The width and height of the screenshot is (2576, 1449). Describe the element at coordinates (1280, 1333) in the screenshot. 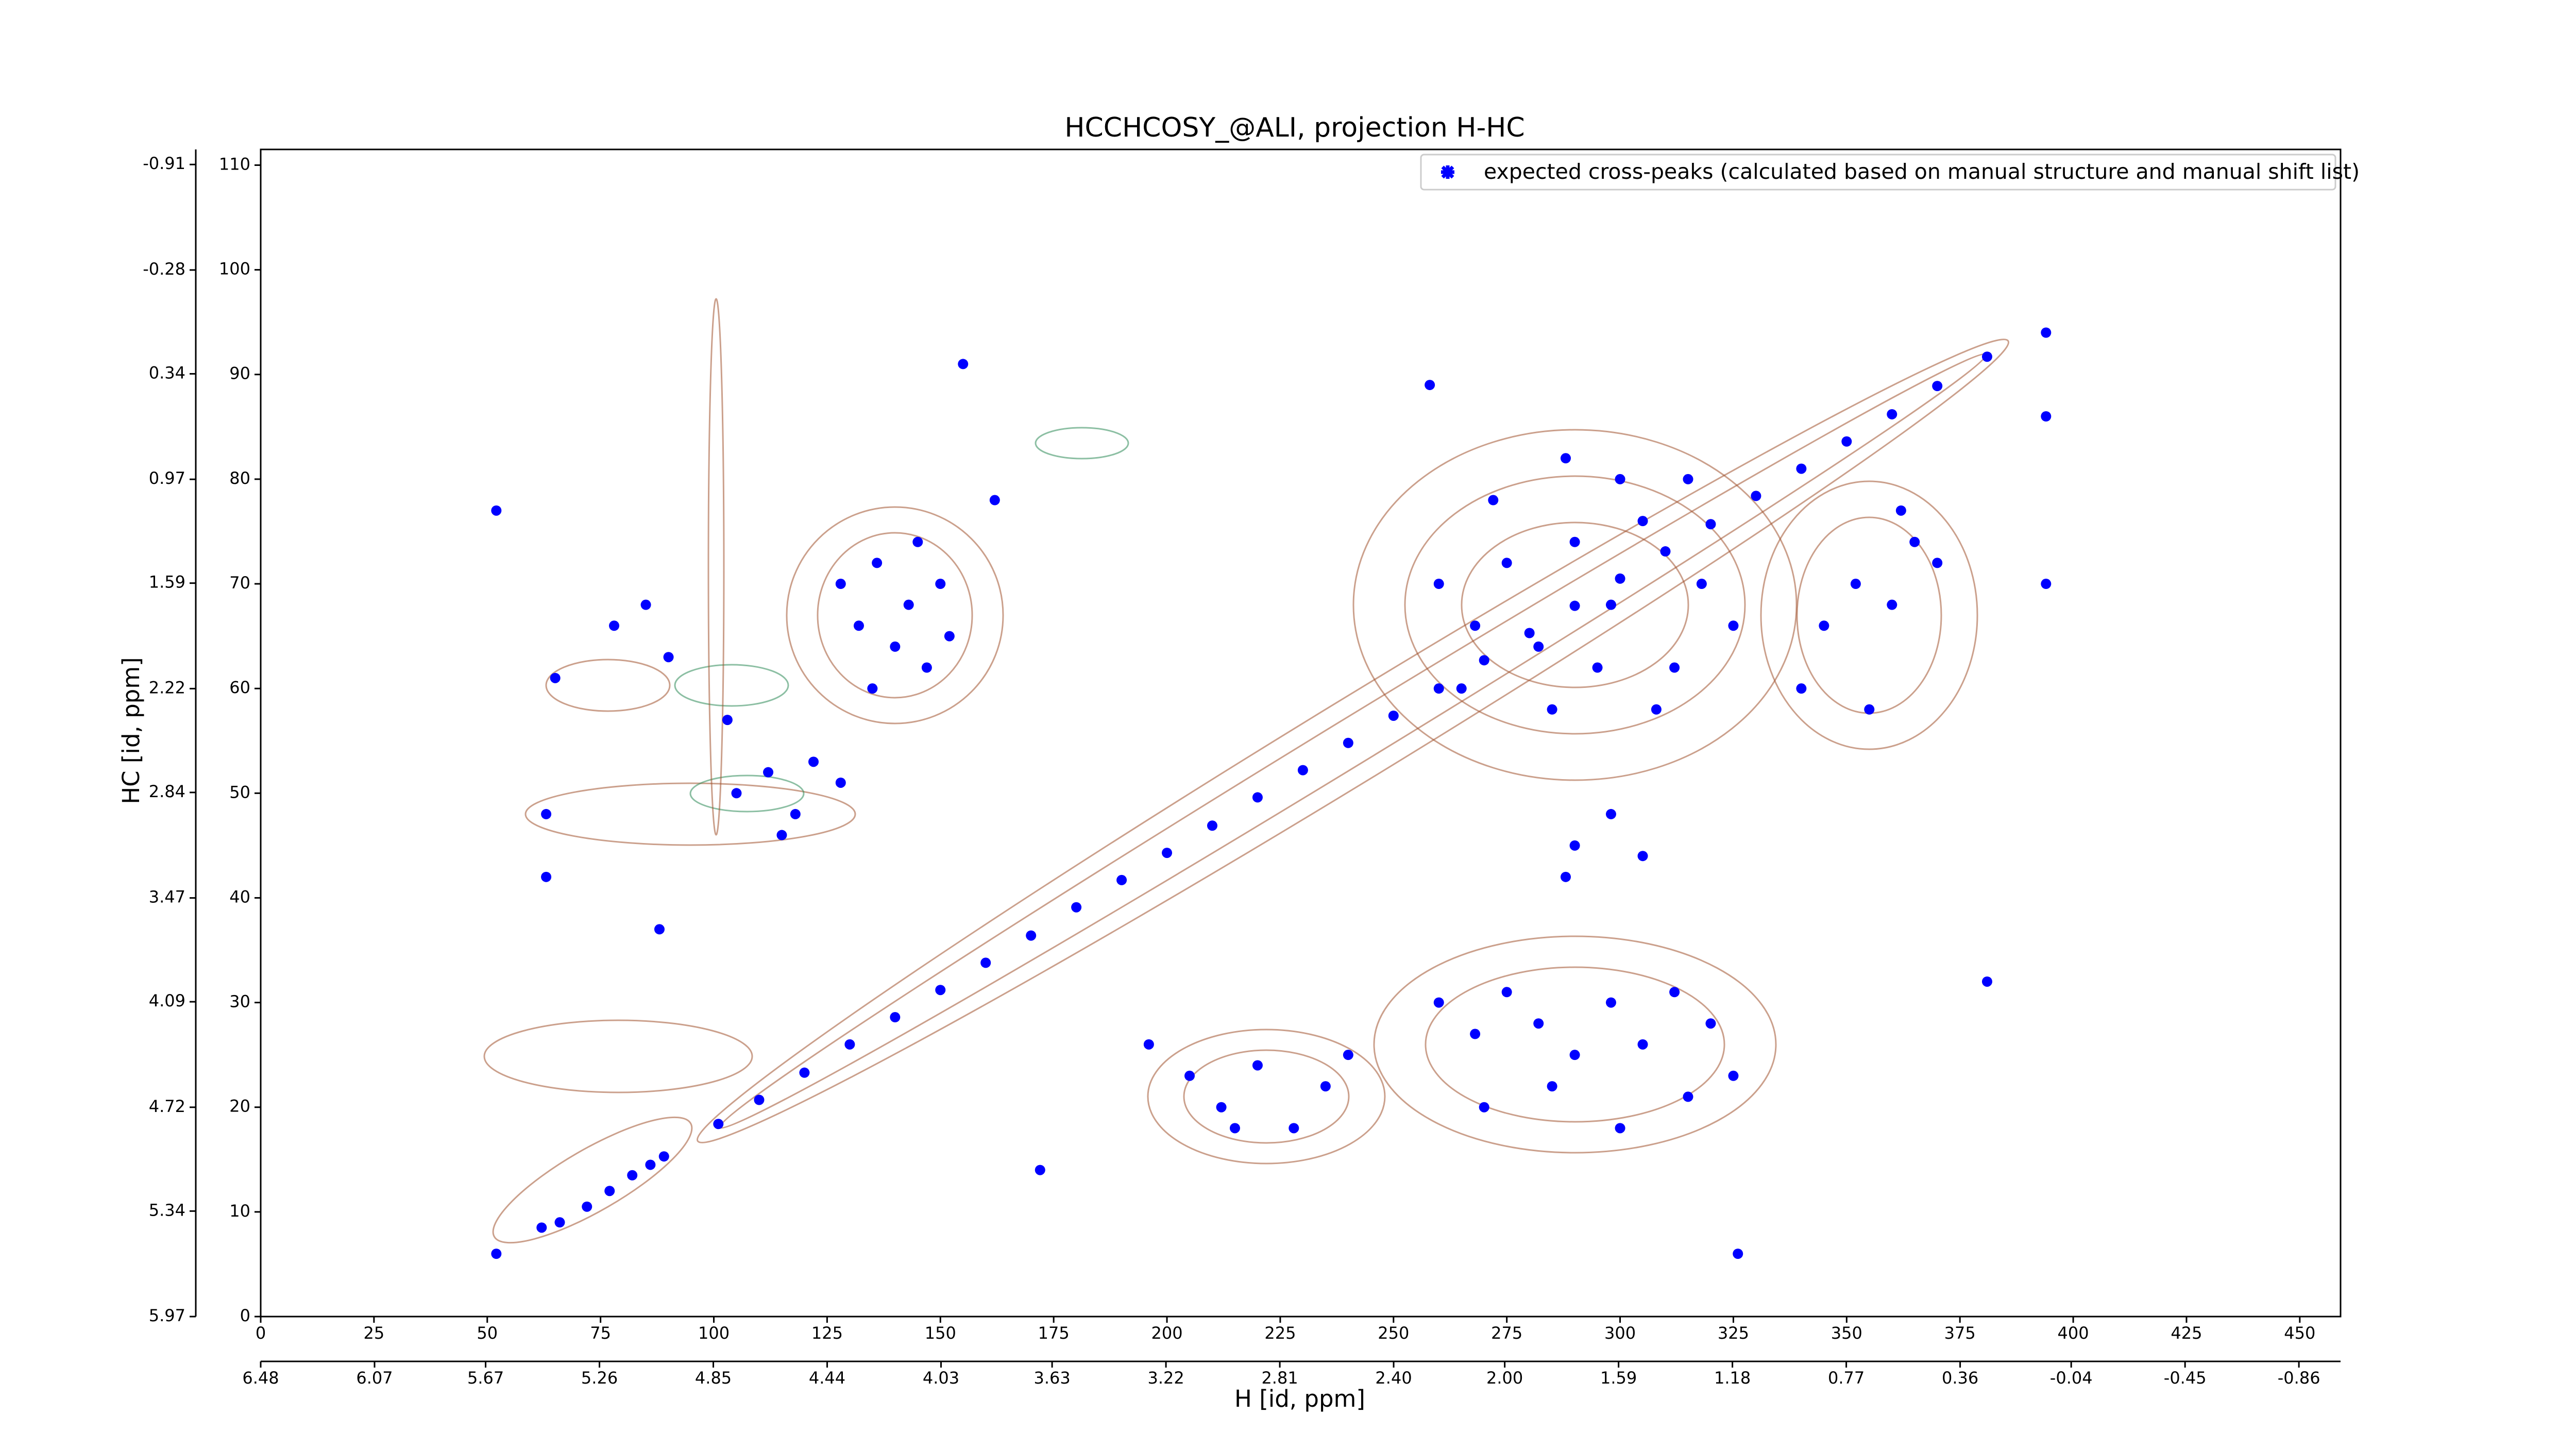

I see `x-tick-label: 225` at that location.